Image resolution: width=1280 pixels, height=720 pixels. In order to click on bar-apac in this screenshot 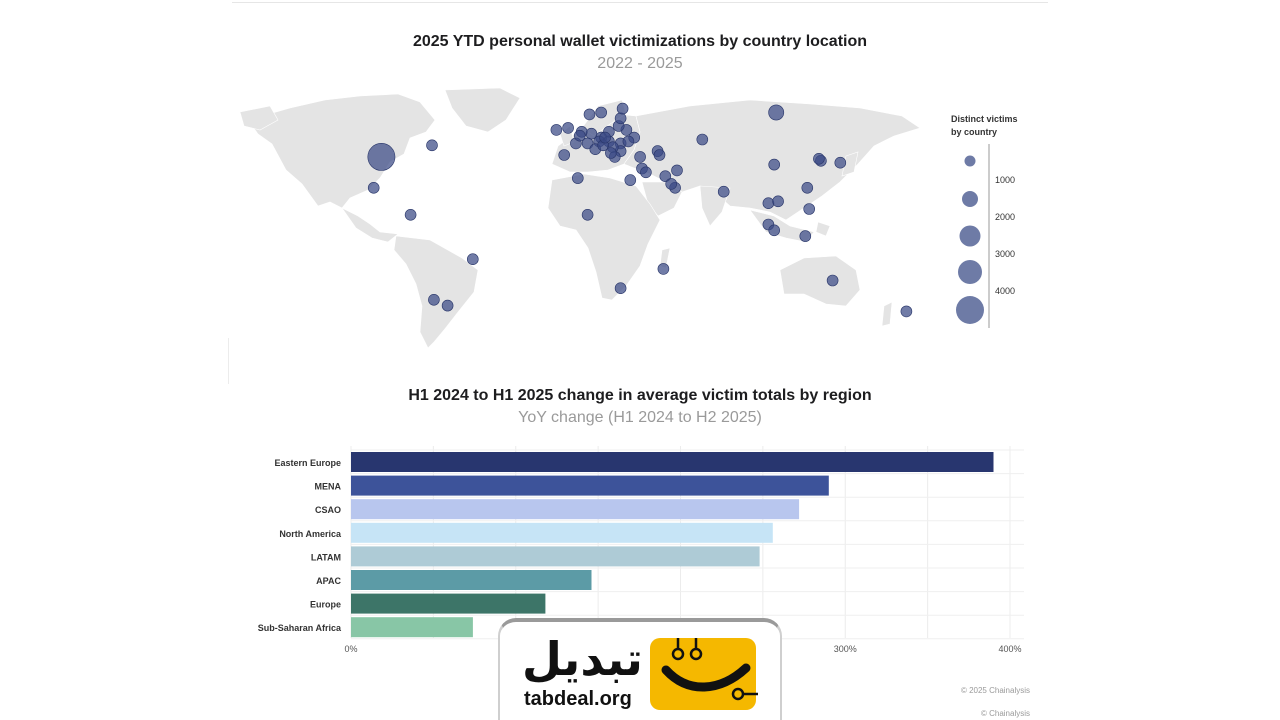, I will do `click(471, 580)`.